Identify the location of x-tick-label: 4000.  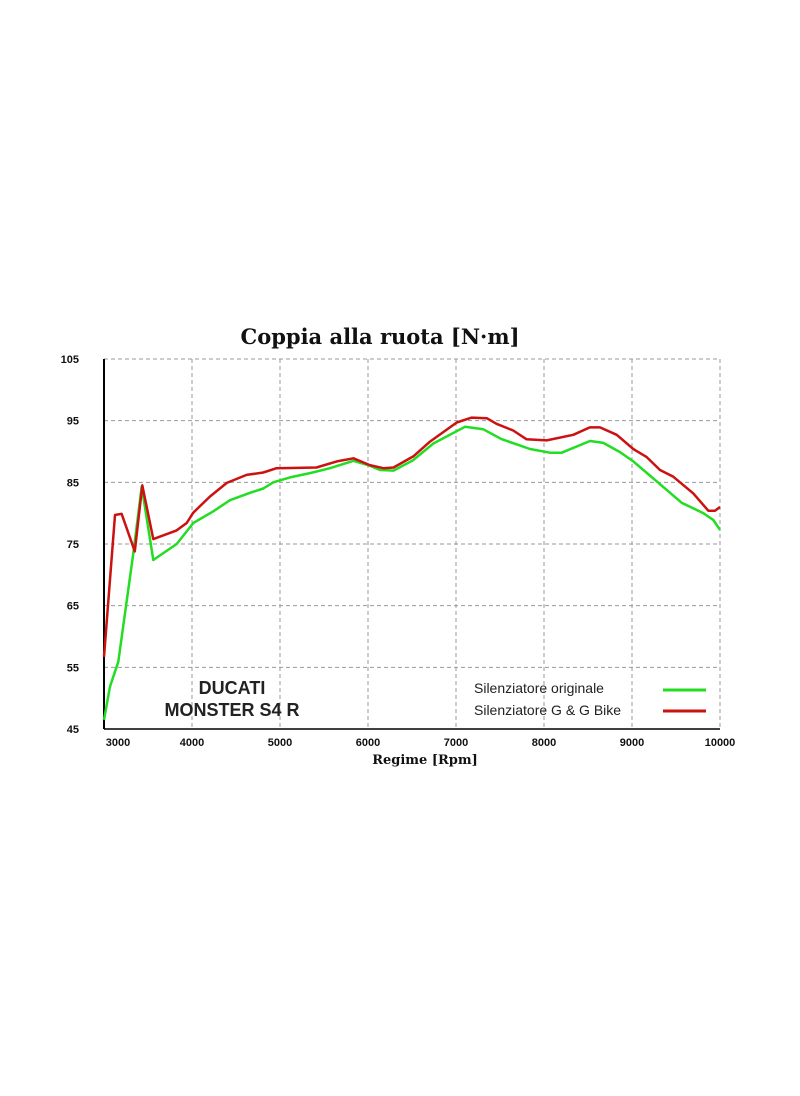
(192, 743).